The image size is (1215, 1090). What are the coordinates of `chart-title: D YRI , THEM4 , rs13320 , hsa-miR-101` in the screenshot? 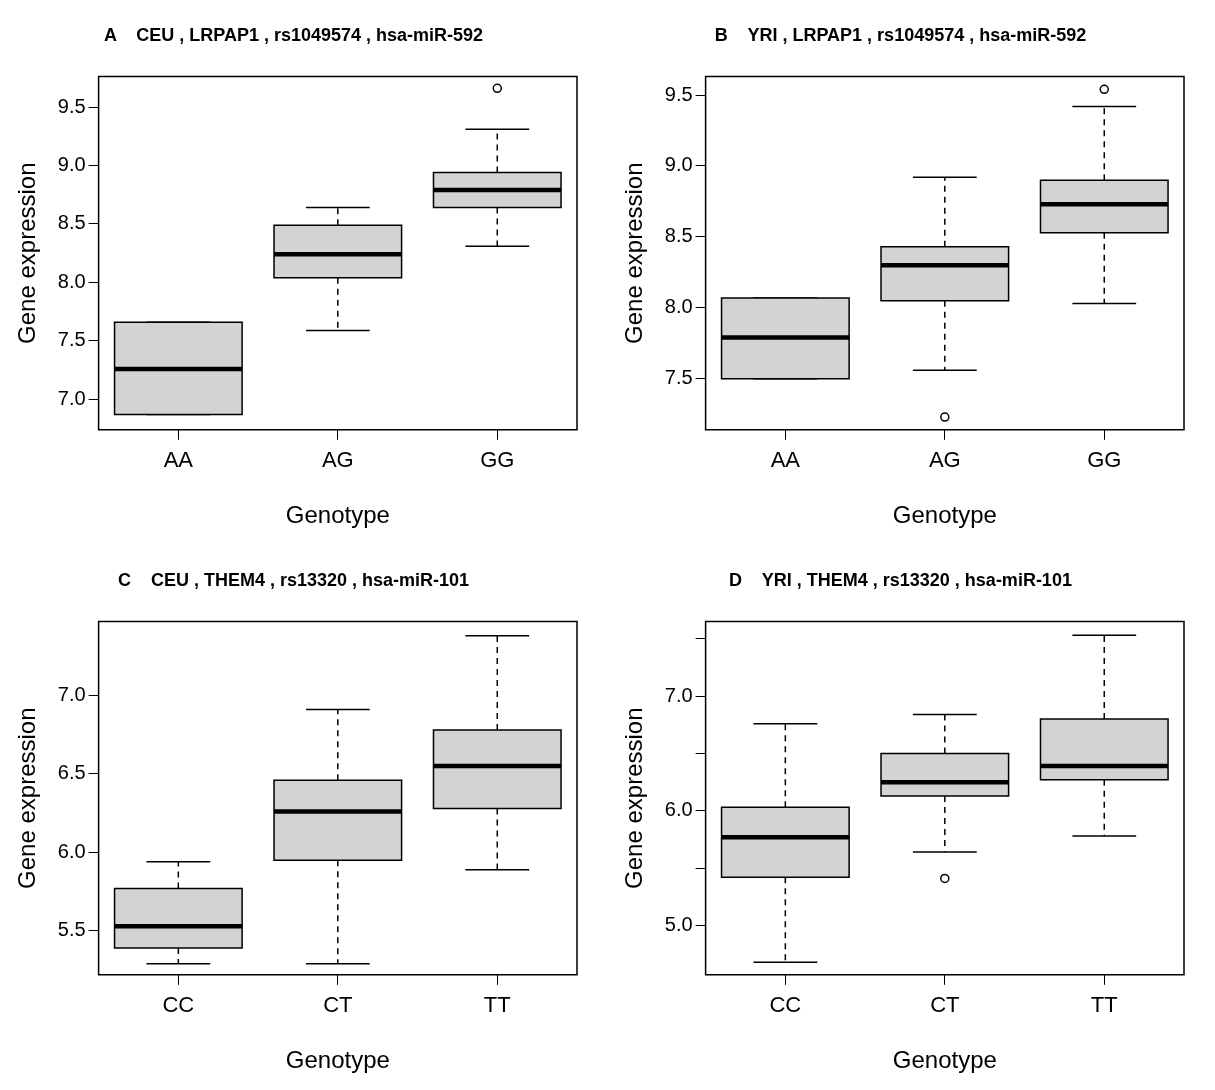 It's located at (900, 579).